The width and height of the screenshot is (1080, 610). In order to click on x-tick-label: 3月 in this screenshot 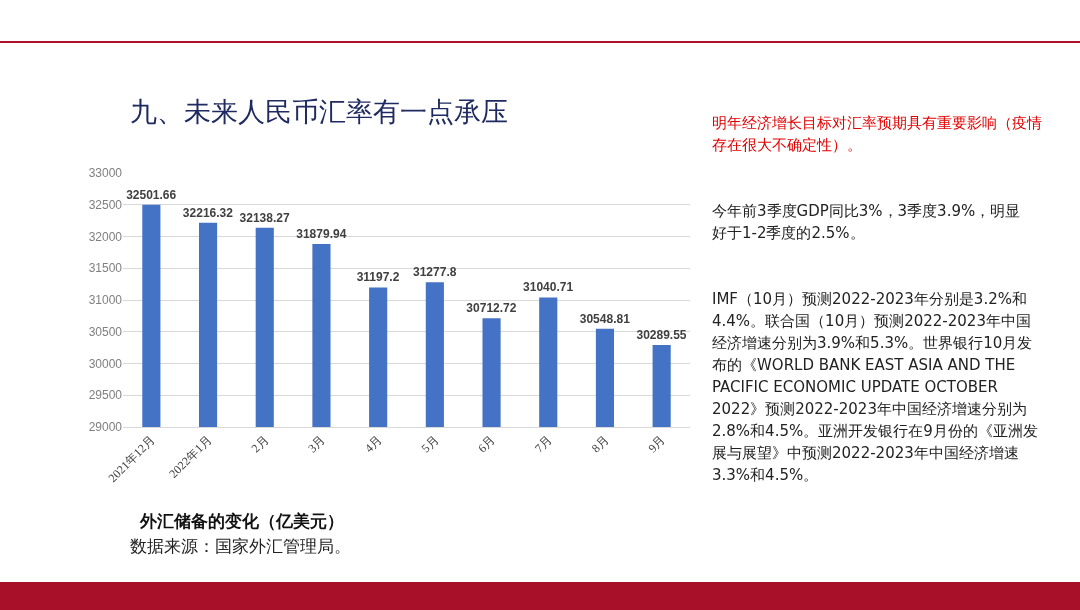, I will do `click(316, 444)`.